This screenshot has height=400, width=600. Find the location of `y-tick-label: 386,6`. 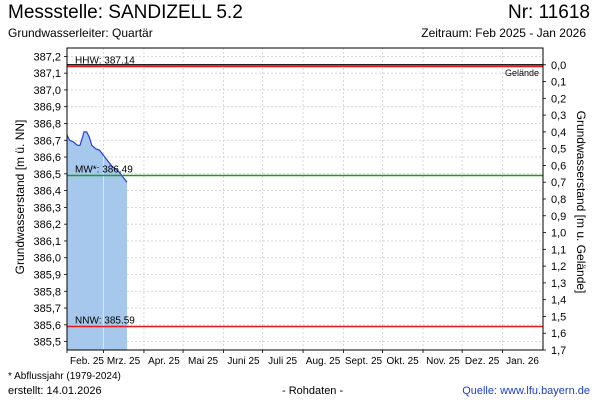

y-tick-label: 386,6 is located at coordinates (47, 158).